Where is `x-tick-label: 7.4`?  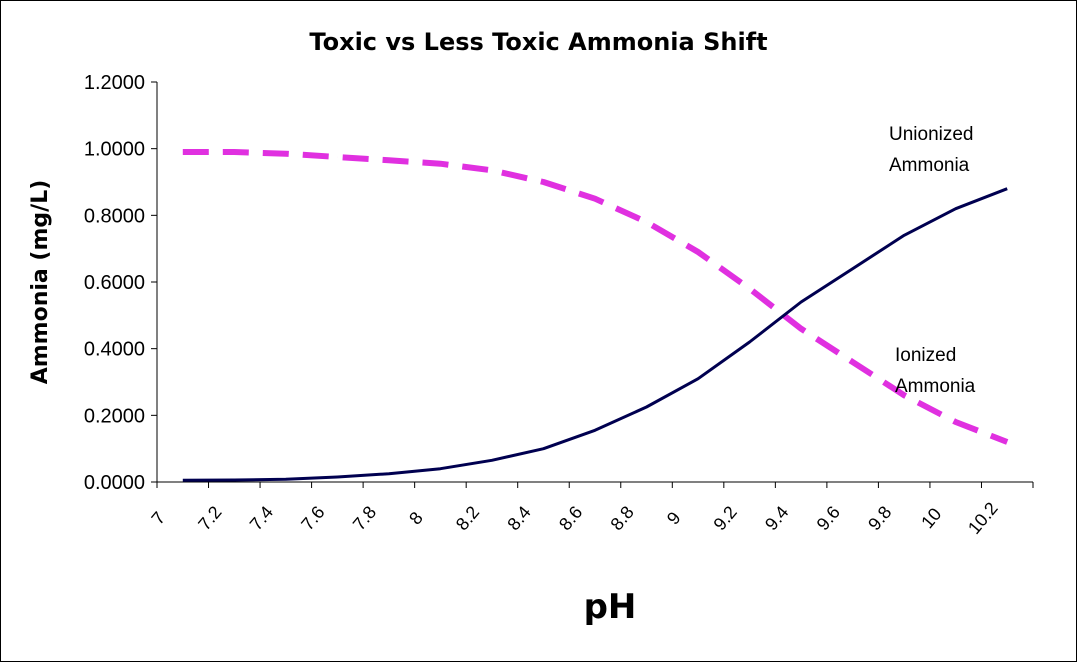
x-tick-label: 7.4 is located at coordinates (261, 518).